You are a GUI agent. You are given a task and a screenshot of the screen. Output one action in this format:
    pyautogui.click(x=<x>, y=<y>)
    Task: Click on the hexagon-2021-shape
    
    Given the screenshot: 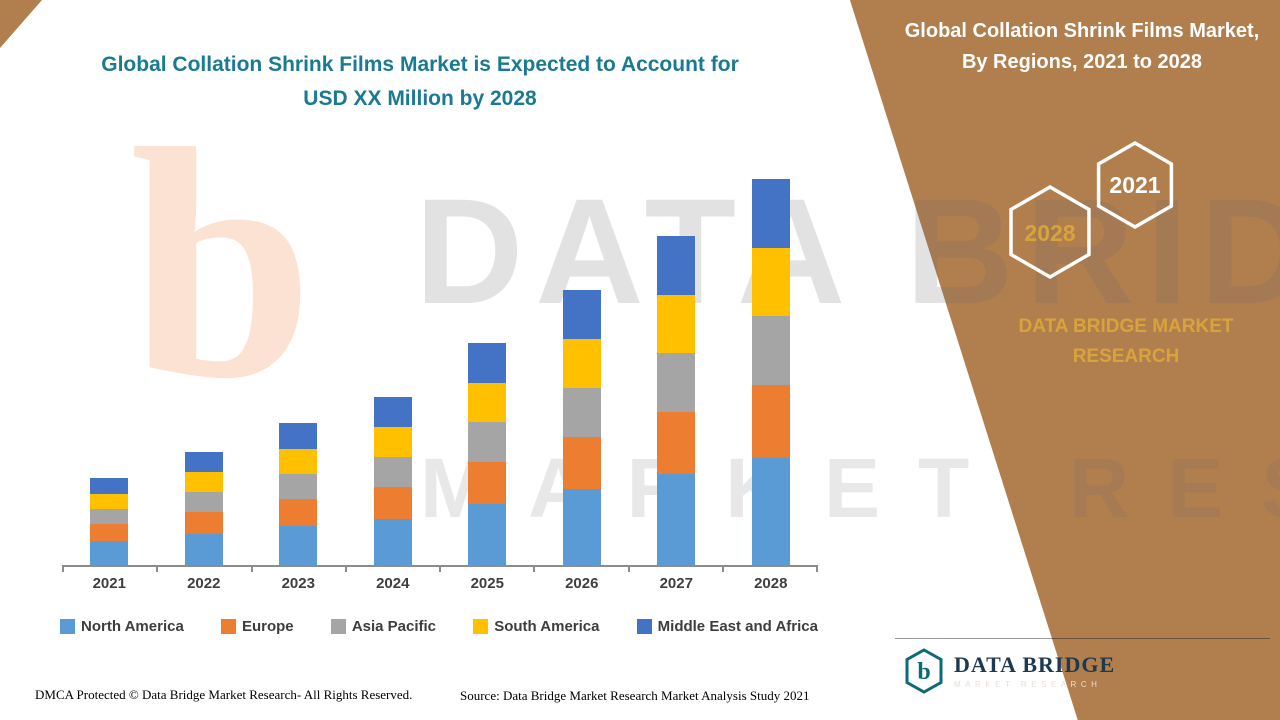 What is the action you would take?
    pyautogui.click(x=1135, y=185)
    